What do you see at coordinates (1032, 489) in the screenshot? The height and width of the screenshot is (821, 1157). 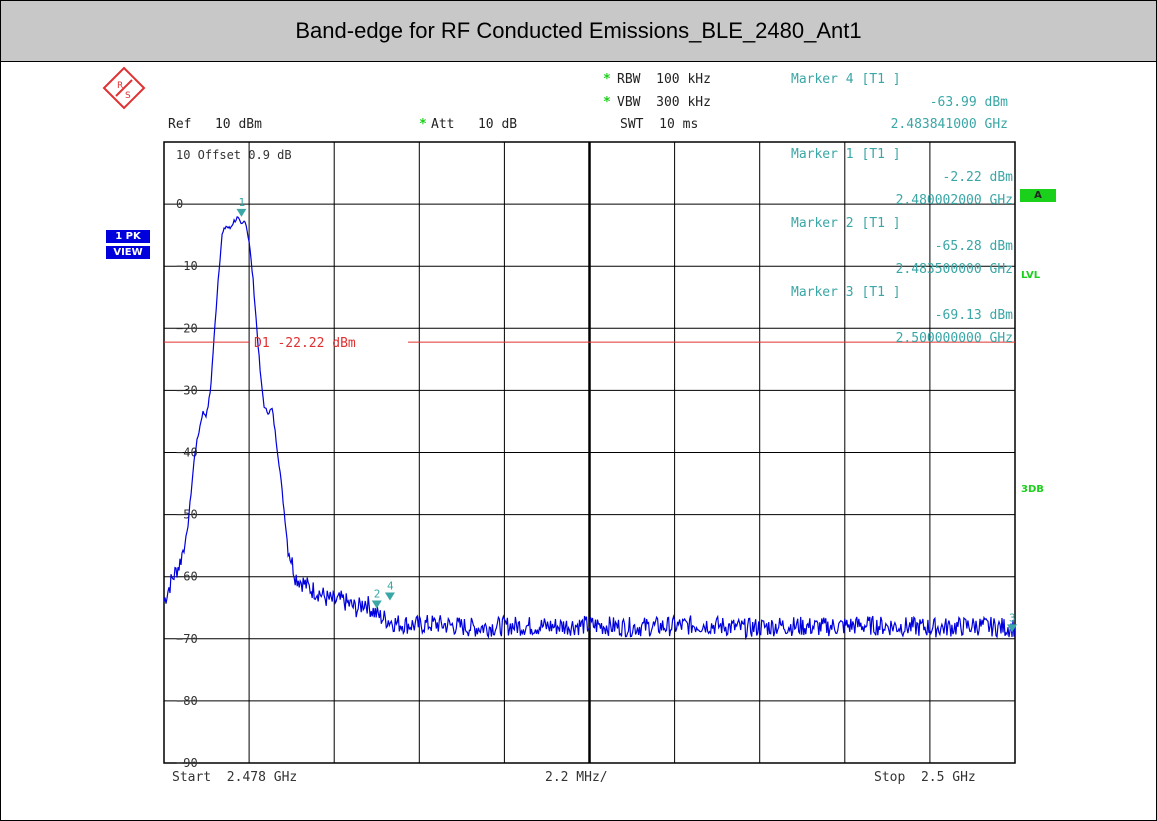 I see `3db-flag: 3DB` at bounding box center [1032, 489].